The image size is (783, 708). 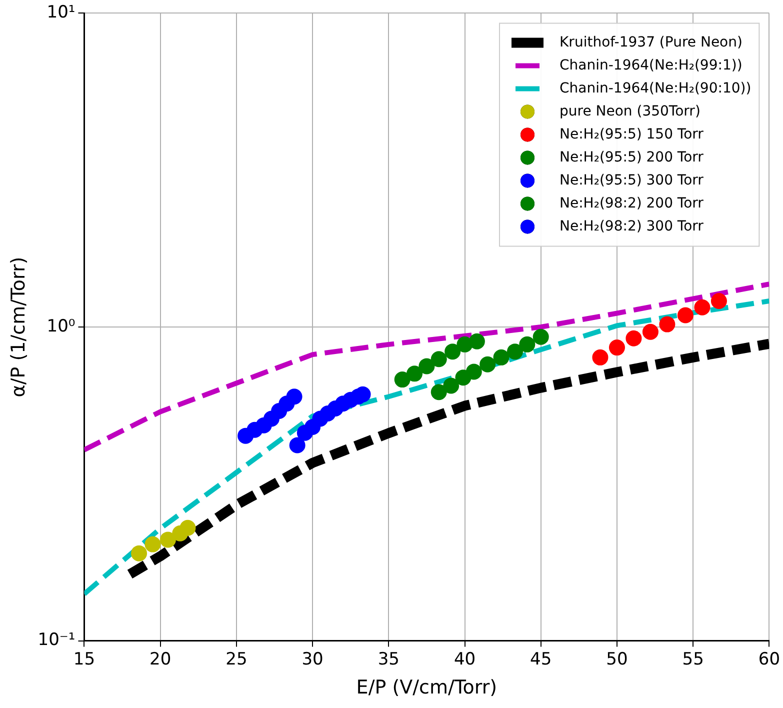 What do you see at coordinates (632, 226) in the screenshot?
I see `legend-label: Ne:H₂(98:2) 300 Torr` at bounding box center [632, 226].